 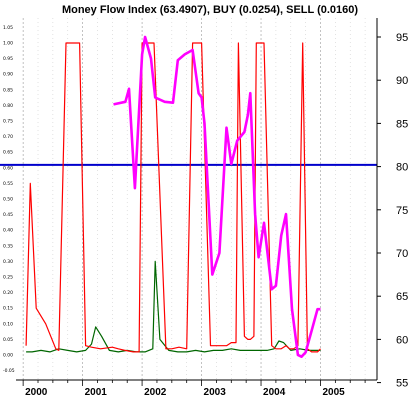 I want to click on left-tick-label: 0.95, so click(x=8, y=59).